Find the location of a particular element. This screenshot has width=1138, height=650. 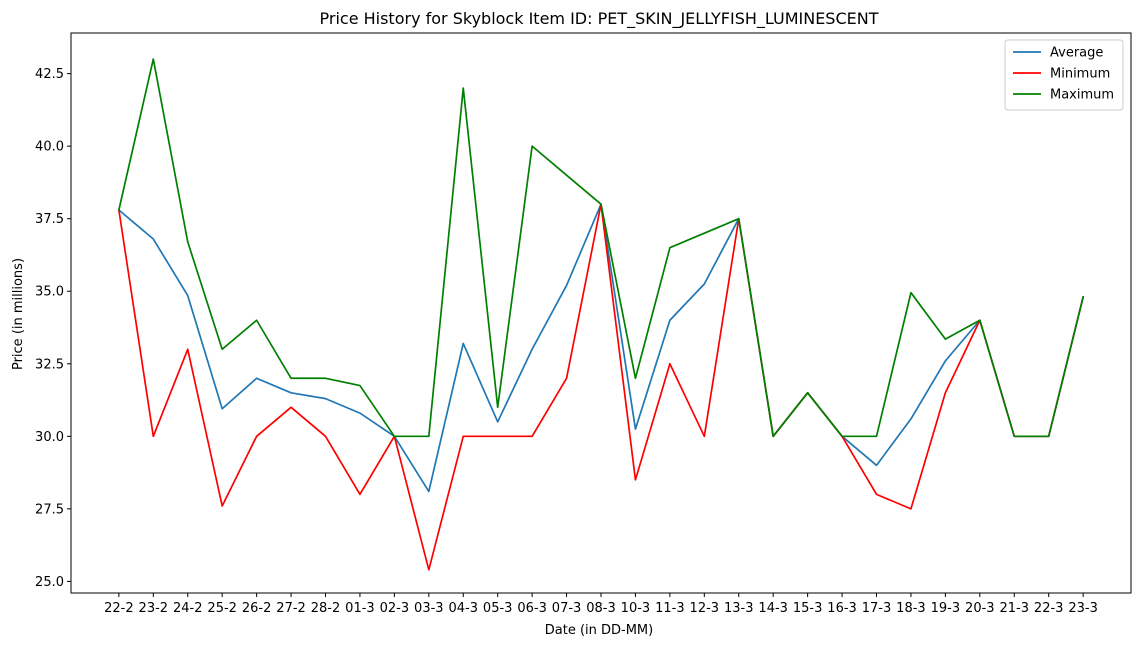

x-tick-label: 11-3 is located at coordinates (670, 608).